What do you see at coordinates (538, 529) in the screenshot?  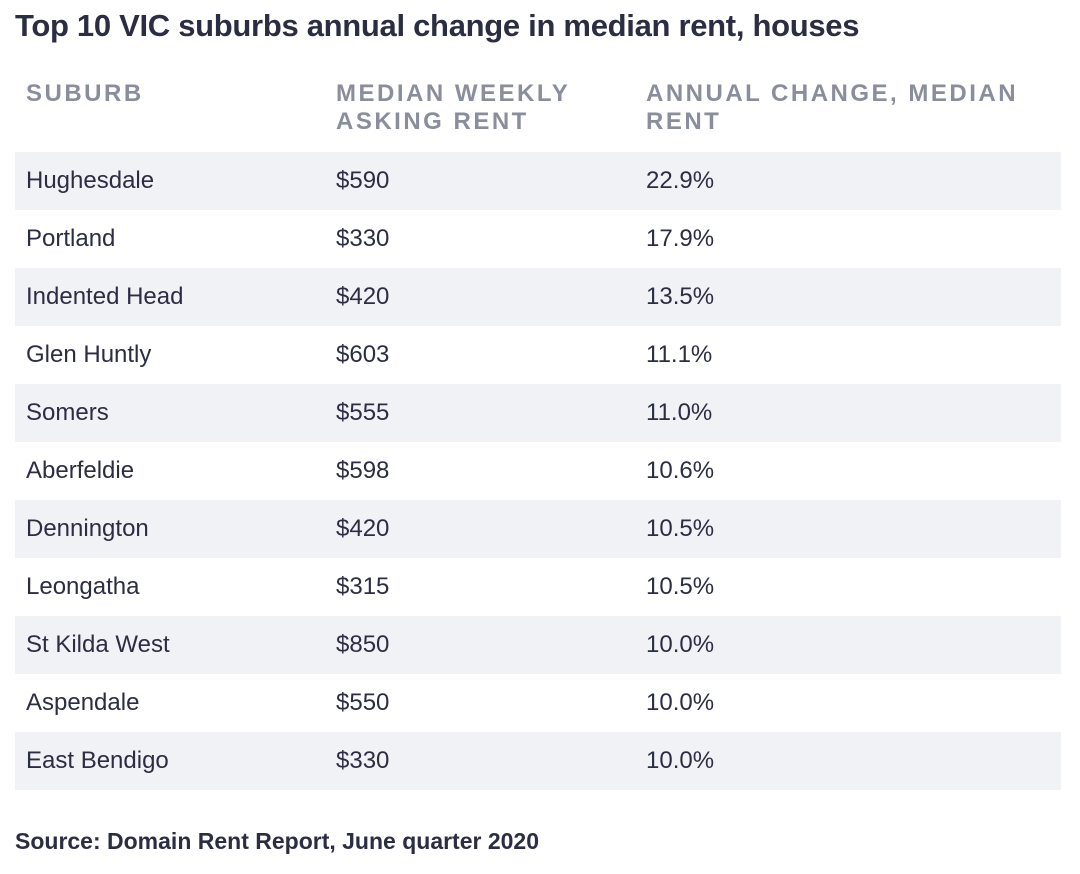 I see `table-row: Dennington $420 10.5%` at bounding box center [538, 529].